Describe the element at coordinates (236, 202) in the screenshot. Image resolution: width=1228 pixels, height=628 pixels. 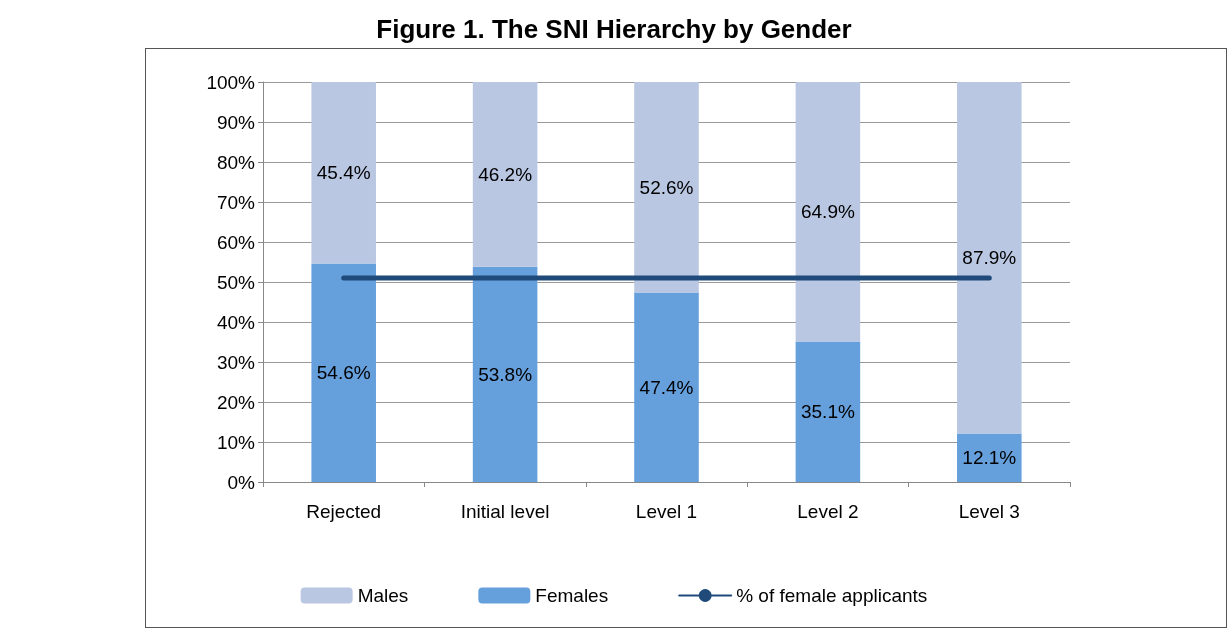
I see `y-tick-label: 70%` at that location.